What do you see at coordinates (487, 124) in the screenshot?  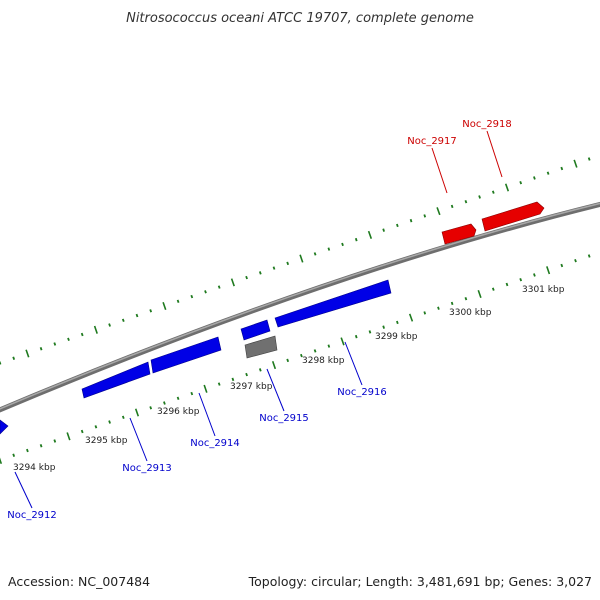 I see `gene-label-noc-2918: Noc_2918` at bounding box center [487, 124].